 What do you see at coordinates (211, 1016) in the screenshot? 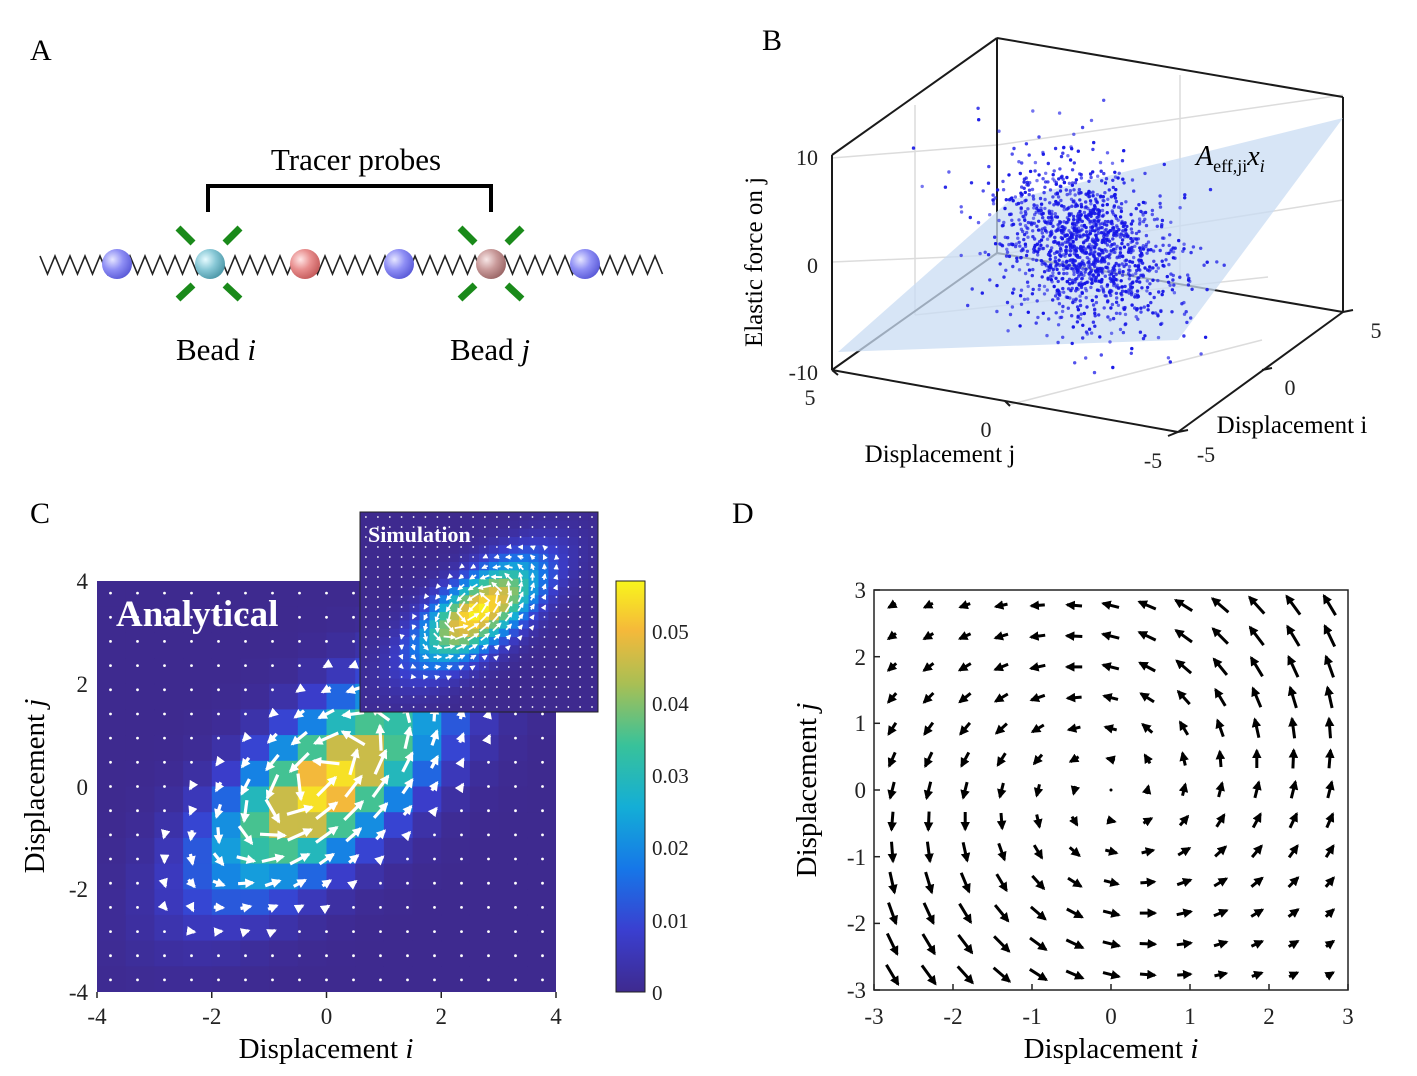
I see `x-tick: -2` at bounding box center [211, 1016].